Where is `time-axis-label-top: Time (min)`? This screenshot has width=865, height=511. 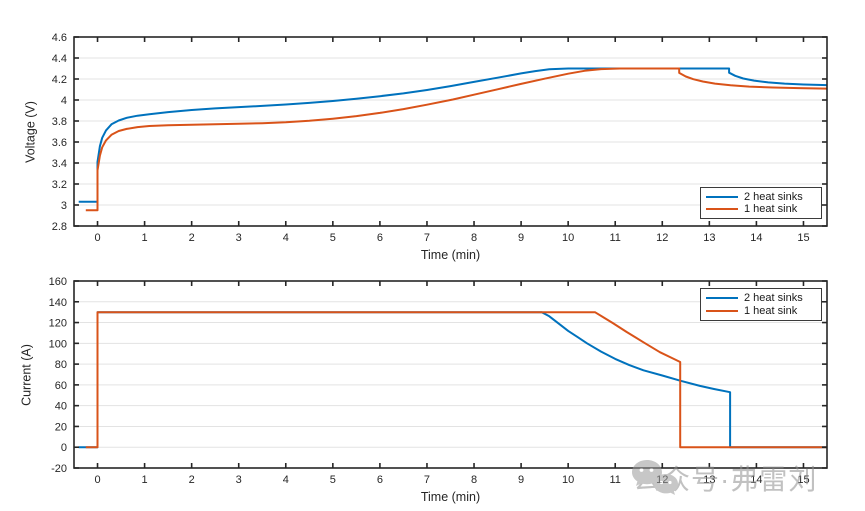 time-axis-label-top: Time (min) is located at coordinates (450, 255).